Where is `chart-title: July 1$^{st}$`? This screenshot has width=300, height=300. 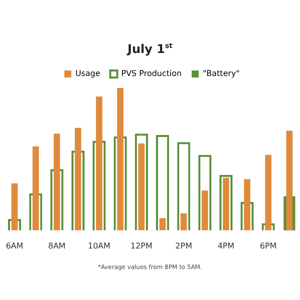 chart-title: July 1$^{st}$ is located at coordinates (150, 49).